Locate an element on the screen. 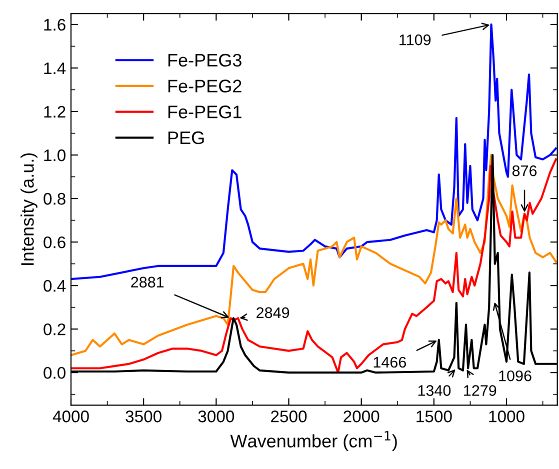 This screenshot has height=469, width=559. annotation: 1279 is located at coordinates (480, 390).